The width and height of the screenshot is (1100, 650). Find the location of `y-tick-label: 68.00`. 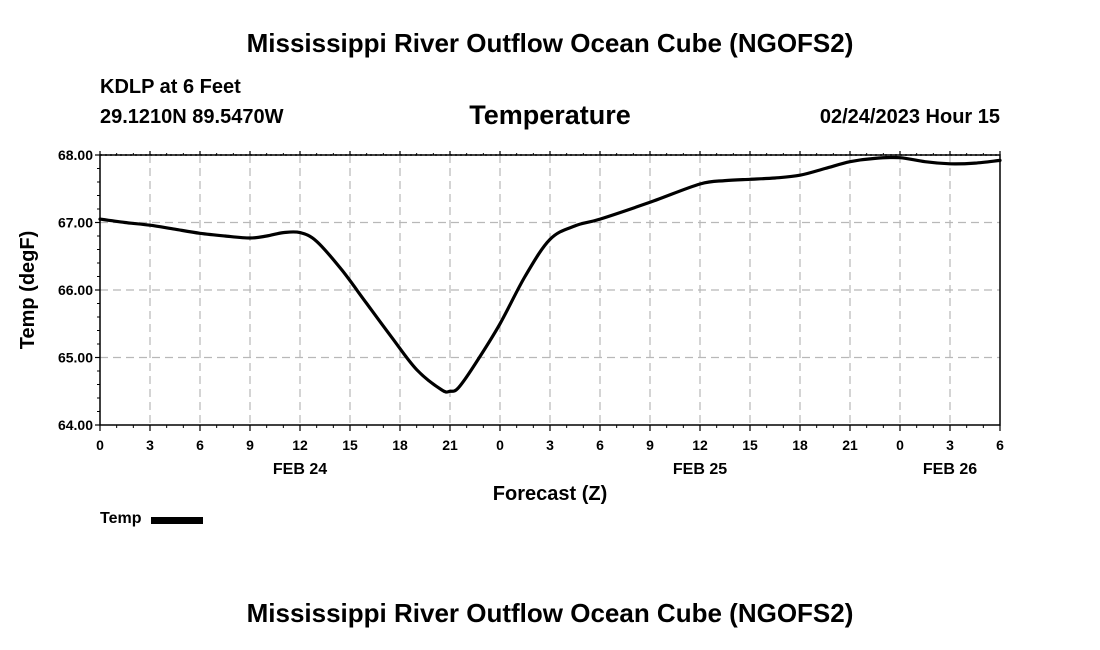

y-tick-label: 68.00 is located at coordinates (75, 155).